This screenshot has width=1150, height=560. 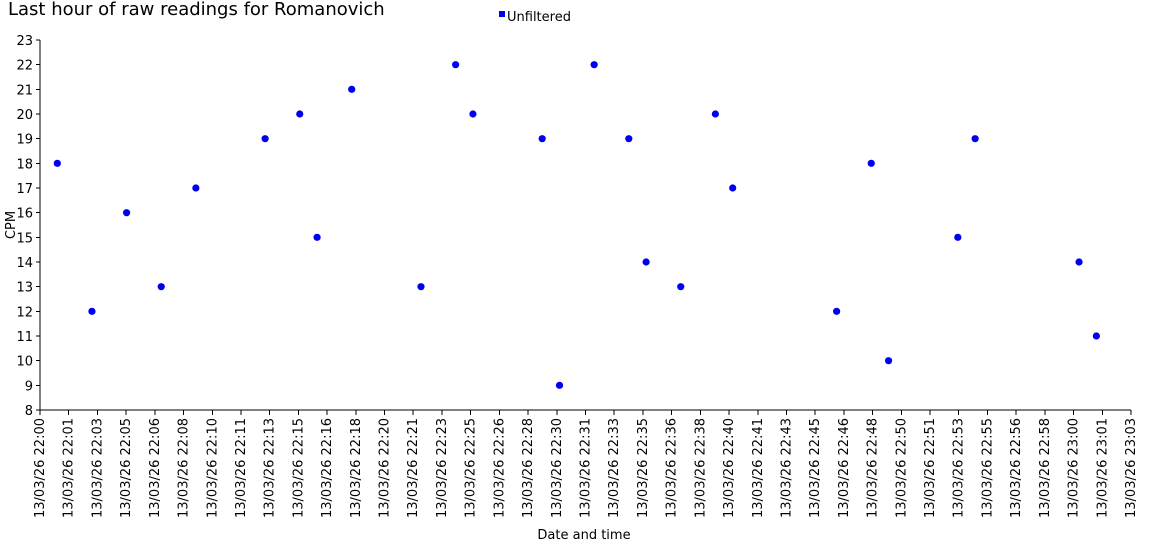 I want to click on legend-swatch-unfiltered, so click(x=502, y=14).